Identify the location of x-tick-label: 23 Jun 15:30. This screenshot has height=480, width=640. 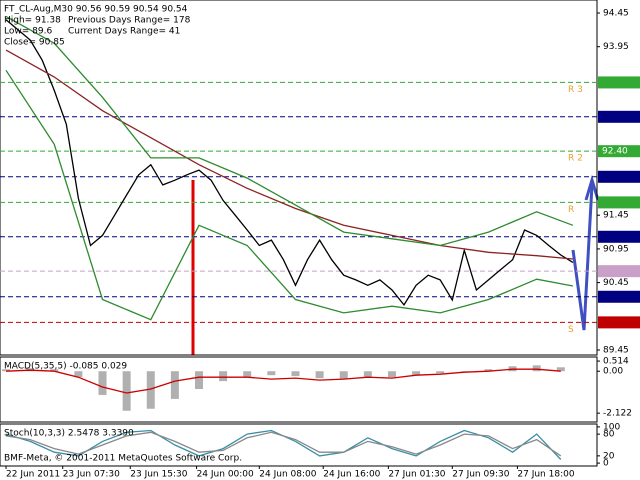
(158, 475).